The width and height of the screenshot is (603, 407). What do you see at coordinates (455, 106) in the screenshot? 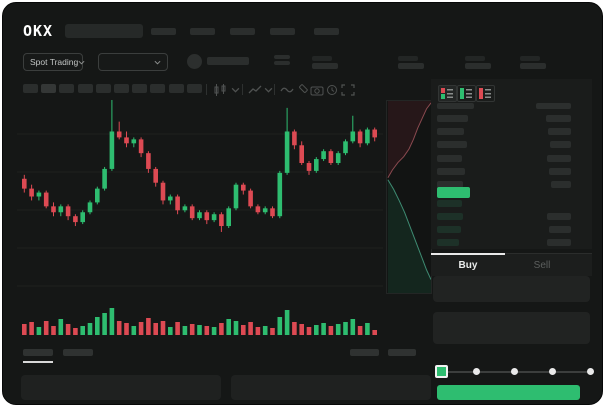
I see `book-col-header-price` at bounding box center [455, 106].